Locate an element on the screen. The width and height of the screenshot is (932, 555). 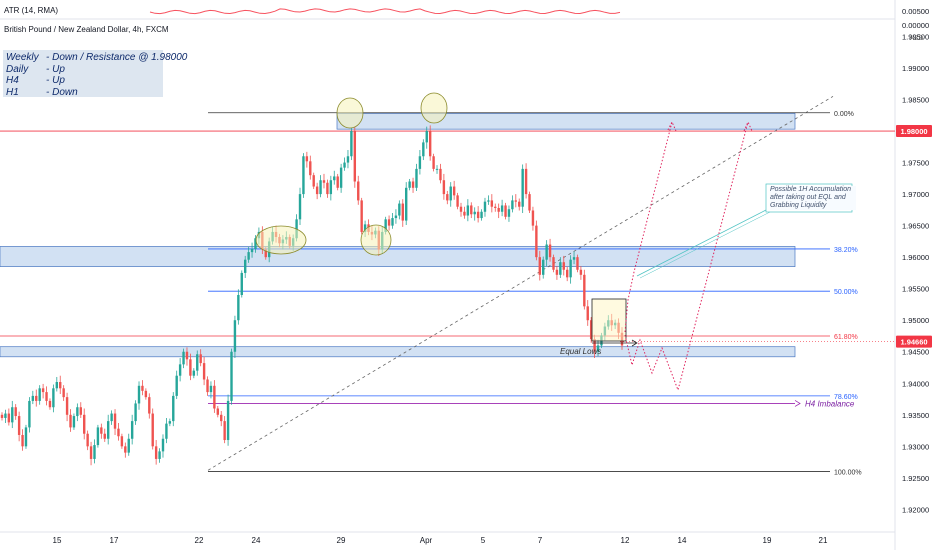
annotation-pointer is located at coordinates (701, 243).